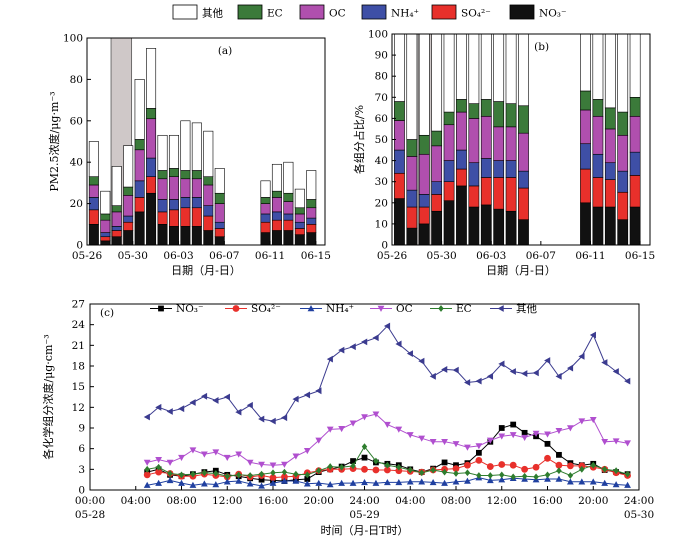  What do you see at coordinates (133, 256) in the screenshot?
I see `x-tick-label: 05-30` at bounding box center [133, 256].